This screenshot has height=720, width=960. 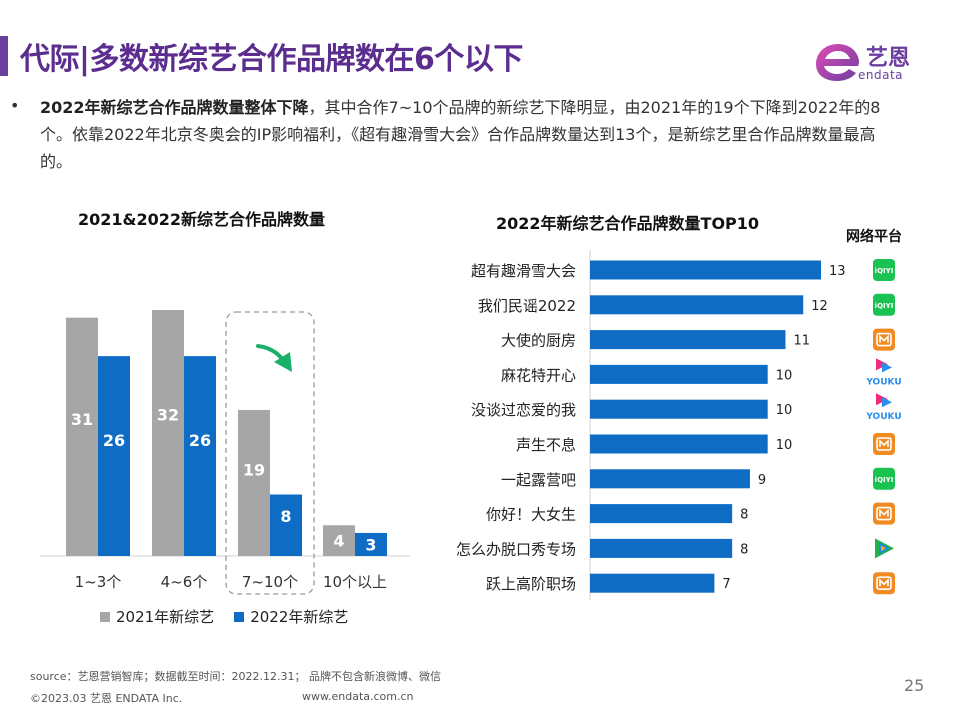 What do you see at coordinates (784, 410) in the screenshot?
I see `hbar-value-4: 10` at bounding box center [784, 410].